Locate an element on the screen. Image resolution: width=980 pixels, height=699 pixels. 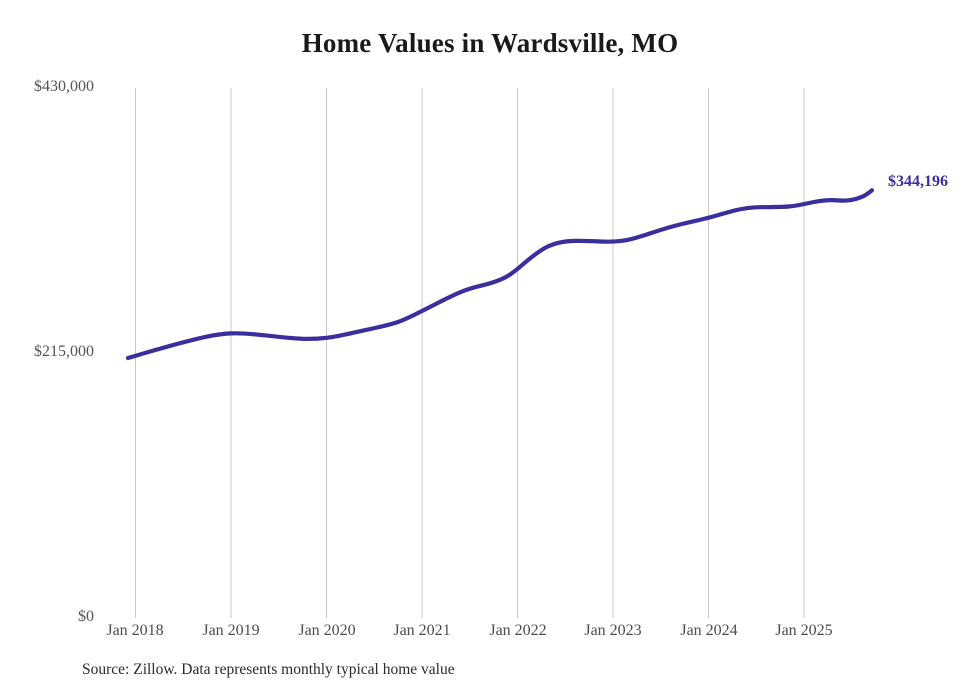
y-axis-tick-430000: $430,000 is located at coordinates (64, 86).